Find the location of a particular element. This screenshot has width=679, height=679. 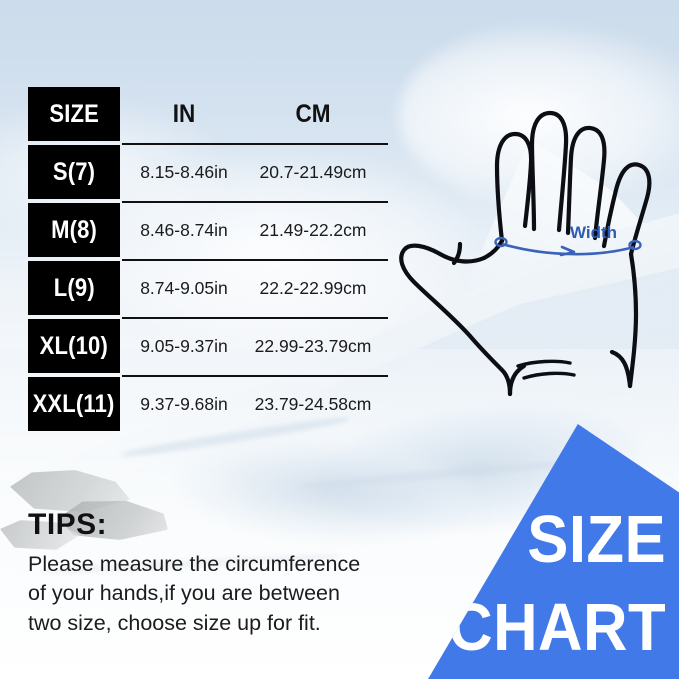

table-row: S(7) 8.15-8.46in 20.7-21.49cm is located at coordinates (208, 173).